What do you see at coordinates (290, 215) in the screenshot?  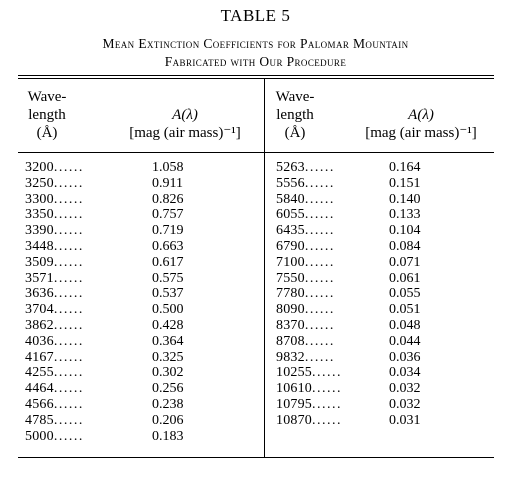 I see `table-cell-value: 6055` at bounding box center [290, 215].